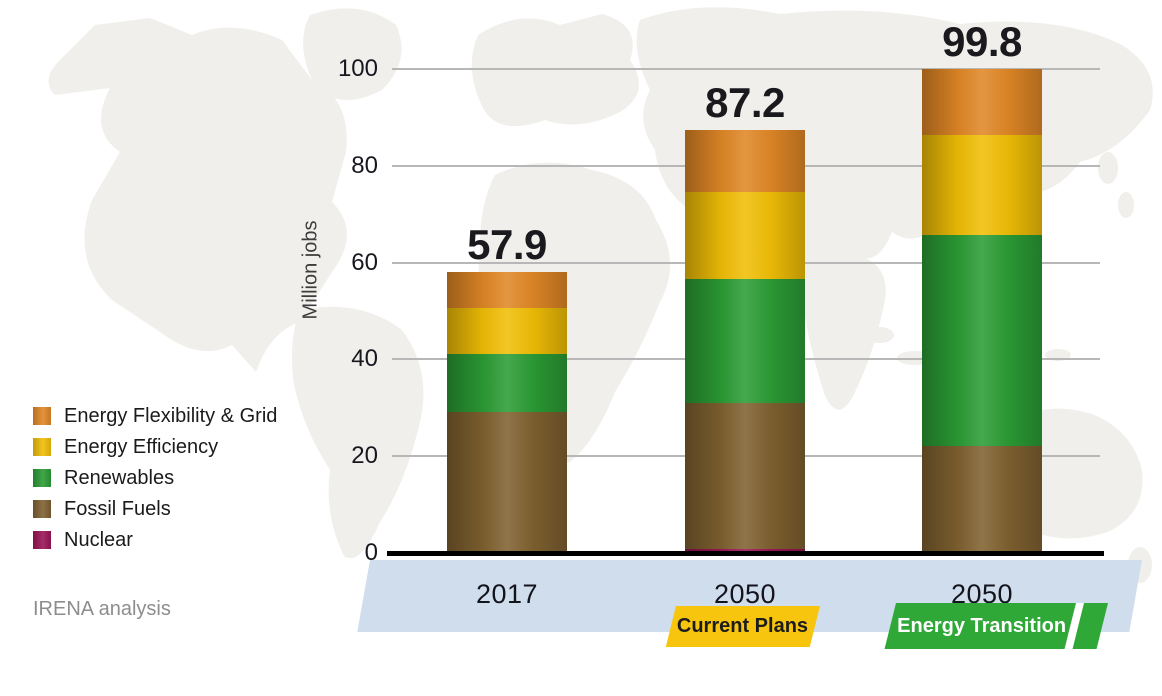  I want to click on legend-swatch-nuclear, so click(42, 540).